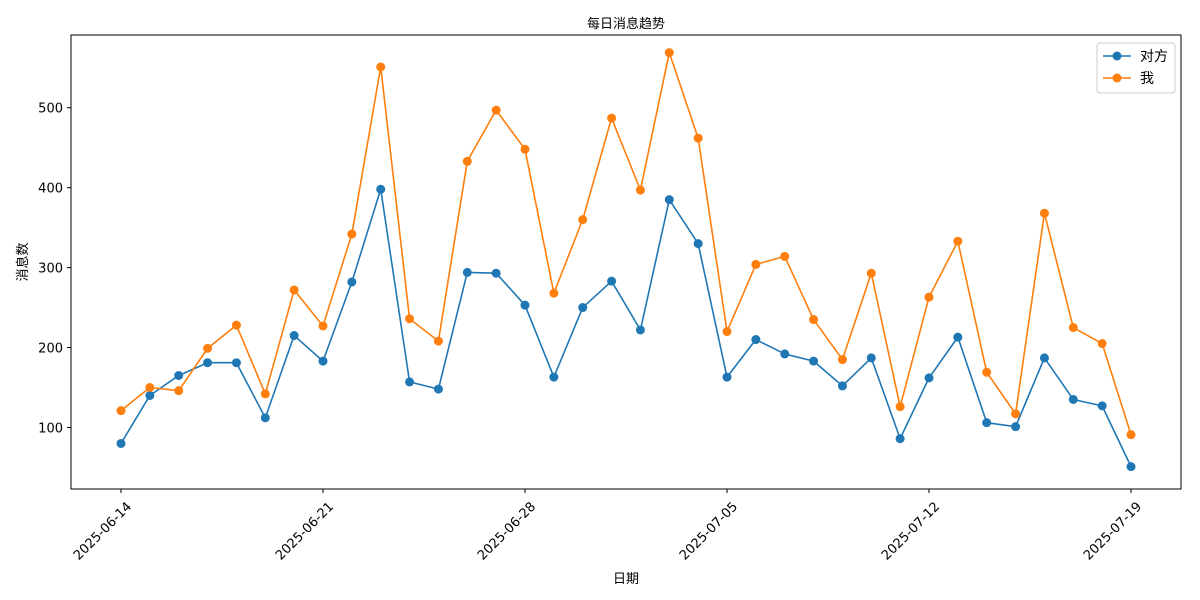 This screenshot has width=1200, height=600. What do you see at coordinates (50, 109) in the screenshot?
I see `y-tick-label: 500` at bounding box center [50, 109].